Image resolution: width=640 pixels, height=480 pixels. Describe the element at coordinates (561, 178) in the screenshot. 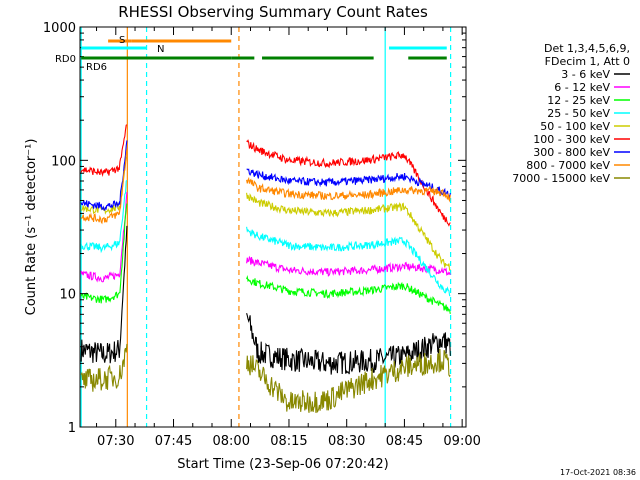

I see `legend-entry-label: 7000 - 15000 keV` at that location.